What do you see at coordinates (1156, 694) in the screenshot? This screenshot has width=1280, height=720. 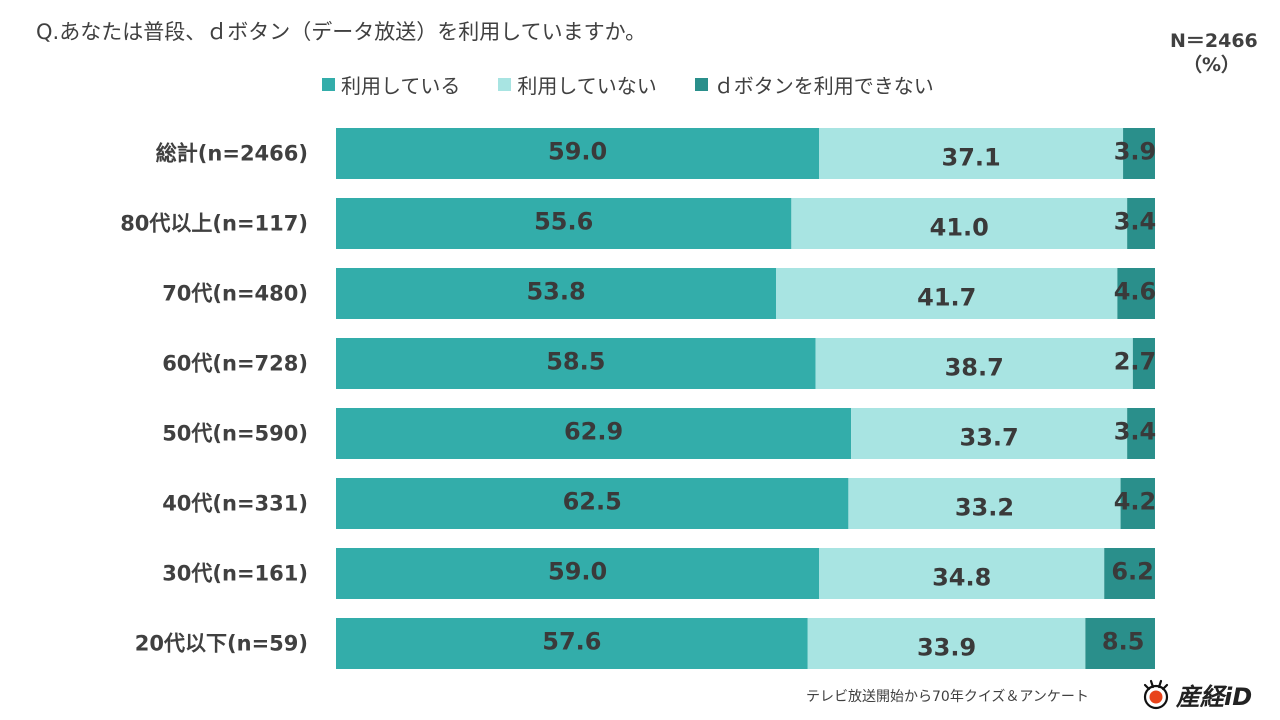 I see `sankei-logo-icon` at bounding box center [1156, 694].